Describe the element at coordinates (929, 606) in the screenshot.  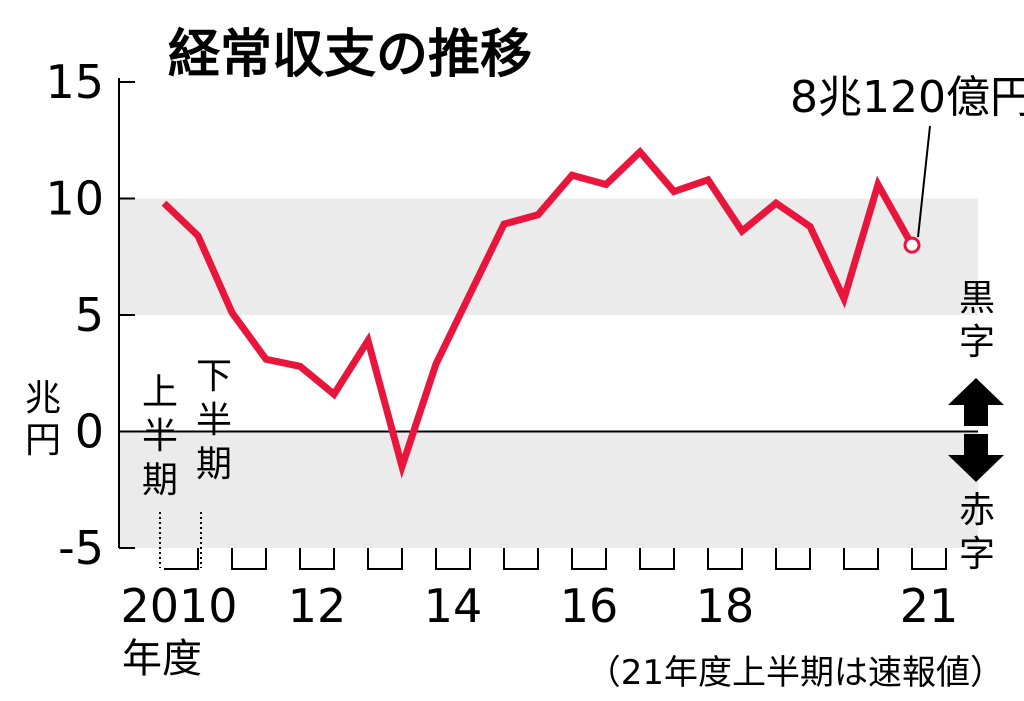
I see `x-tick-label: 21` at that location.